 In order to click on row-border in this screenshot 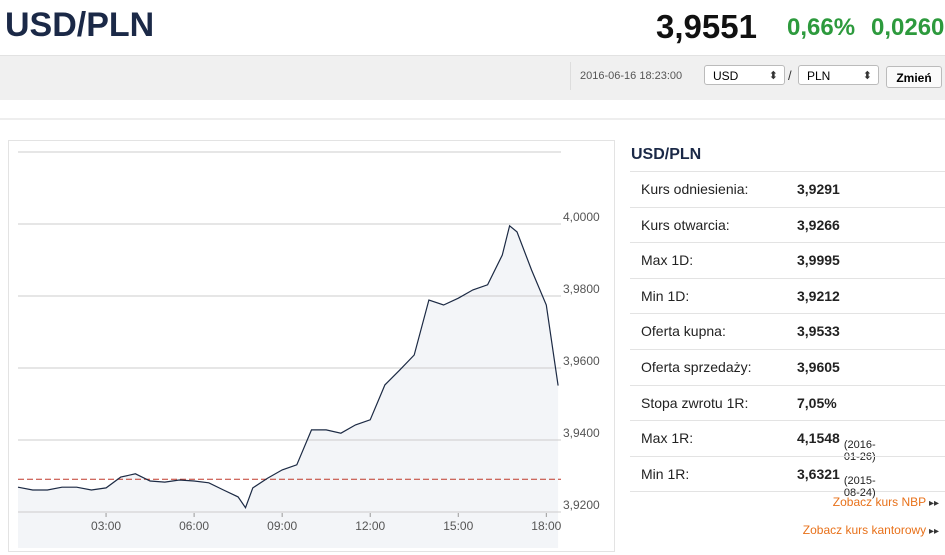, I will do `click(787, 492)`.